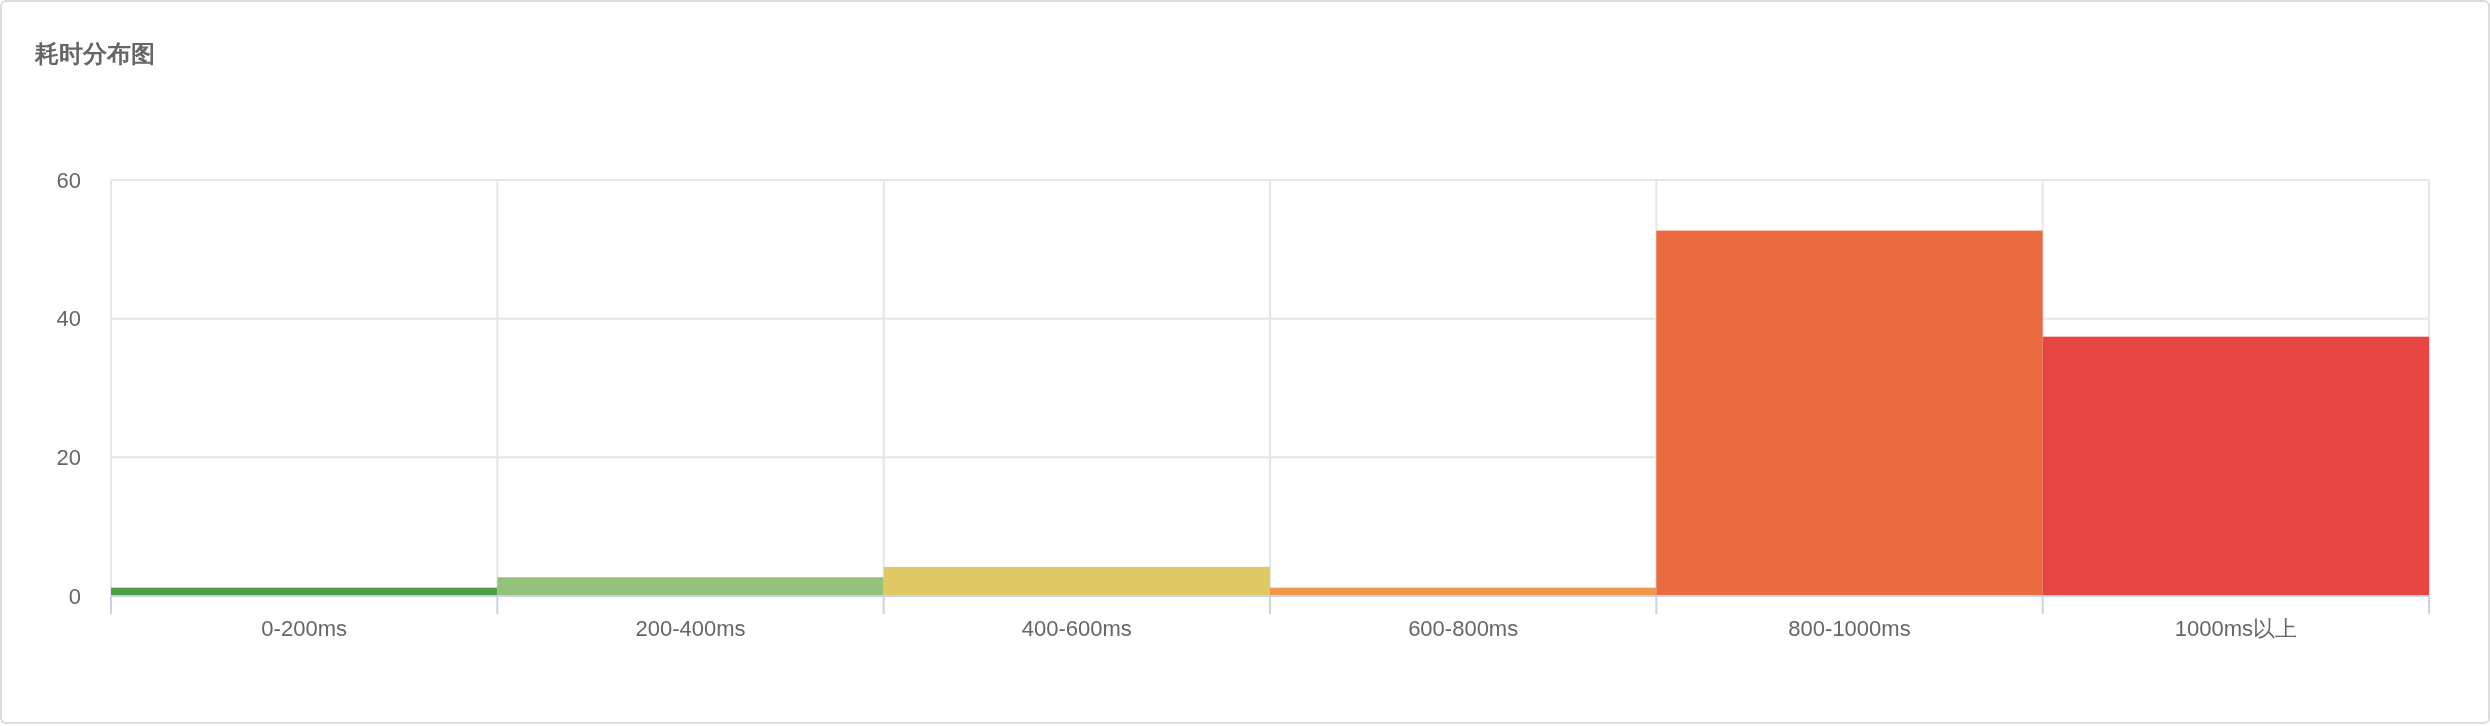 This screenshot has width=2490, height=726. I want to click on y-tick-label: 0, so click(74, 596).